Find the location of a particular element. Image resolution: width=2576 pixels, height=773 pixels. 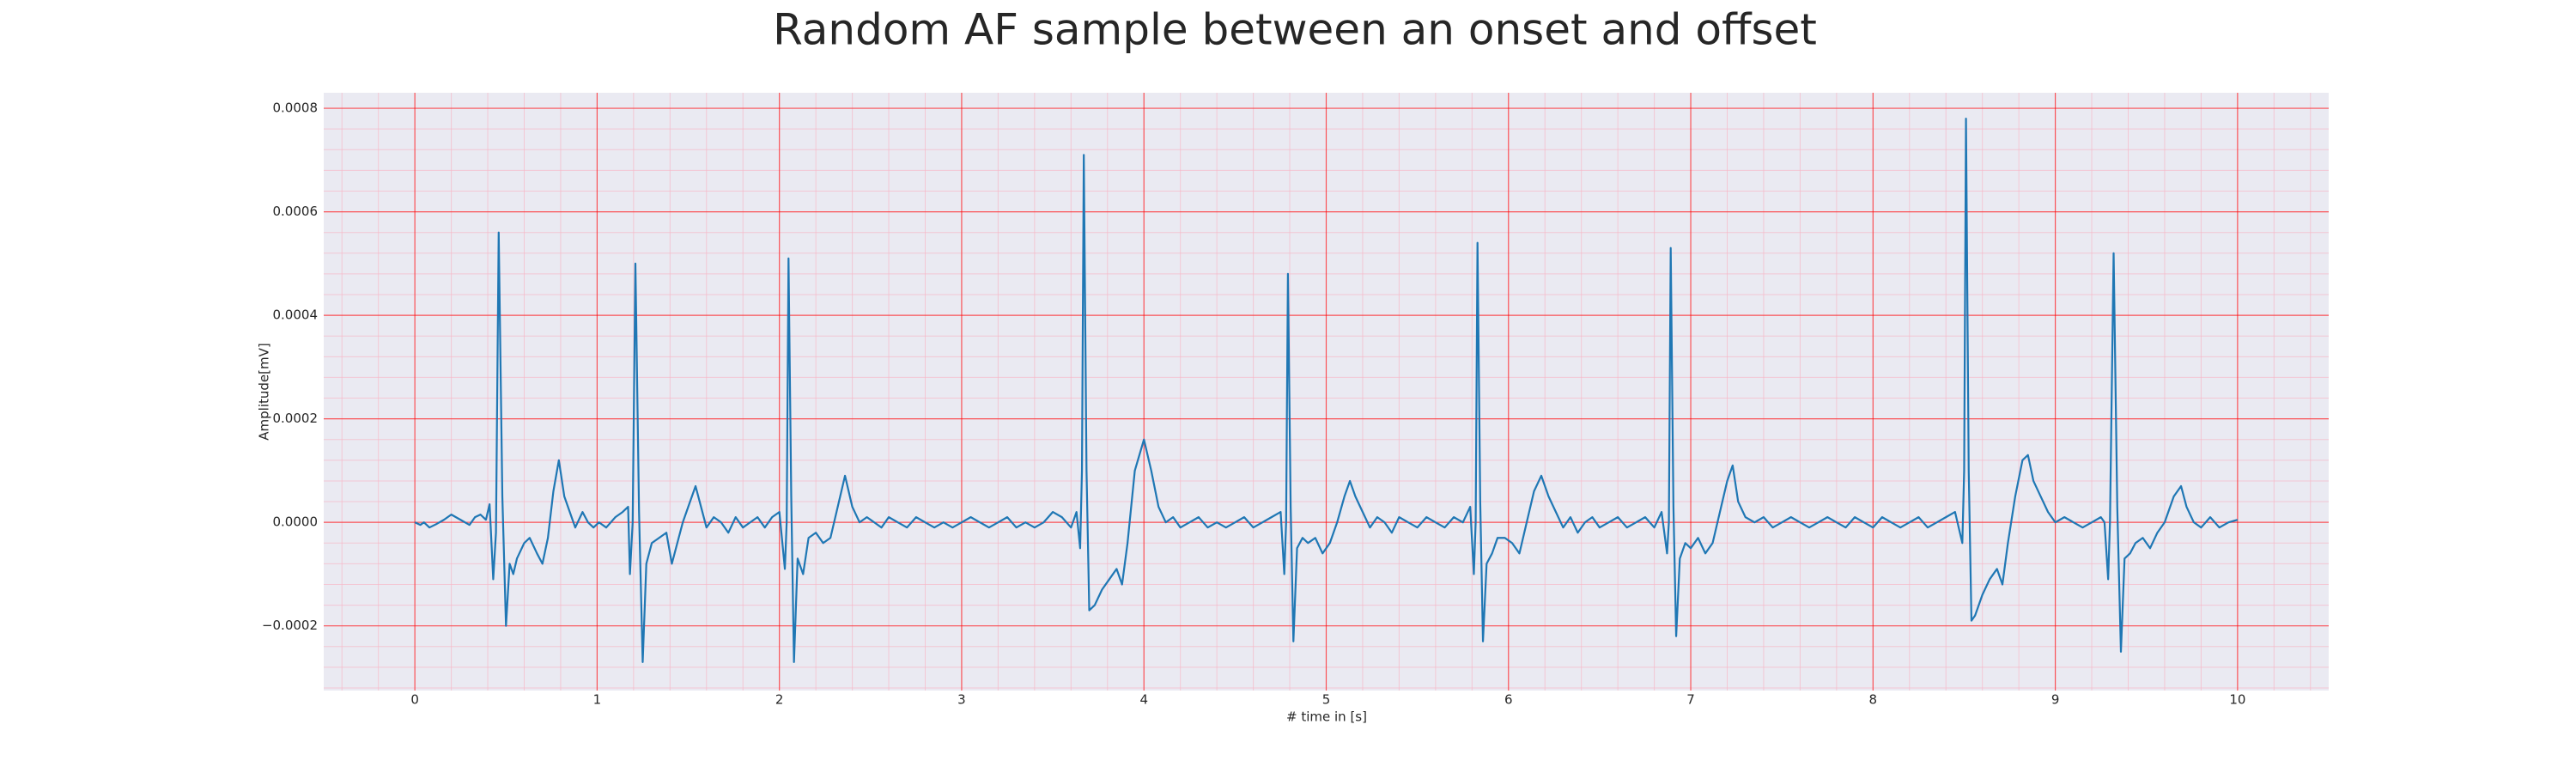

y-axis-label: Amplitude[mV] is located at coordinates (264, 391).